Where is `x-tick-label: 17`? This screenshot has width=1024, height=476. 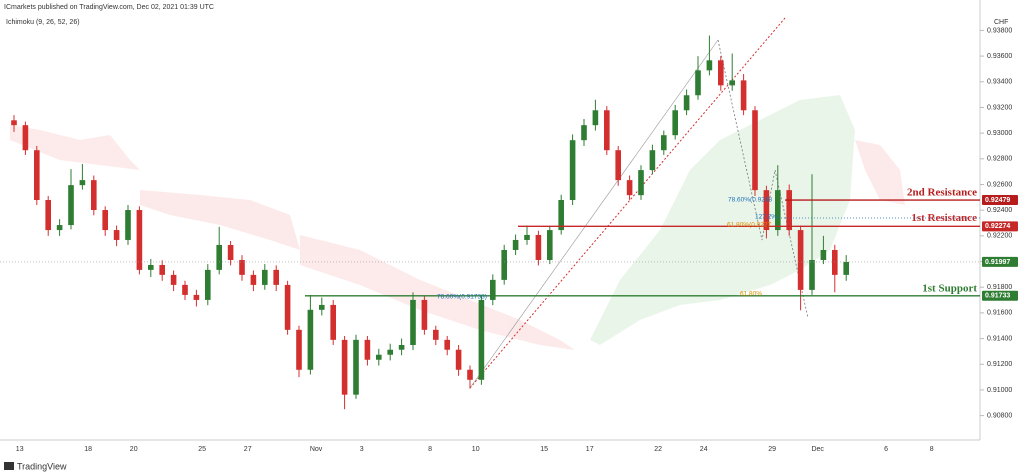
x-tick-label: 17 is located at coordinates (590, 449).